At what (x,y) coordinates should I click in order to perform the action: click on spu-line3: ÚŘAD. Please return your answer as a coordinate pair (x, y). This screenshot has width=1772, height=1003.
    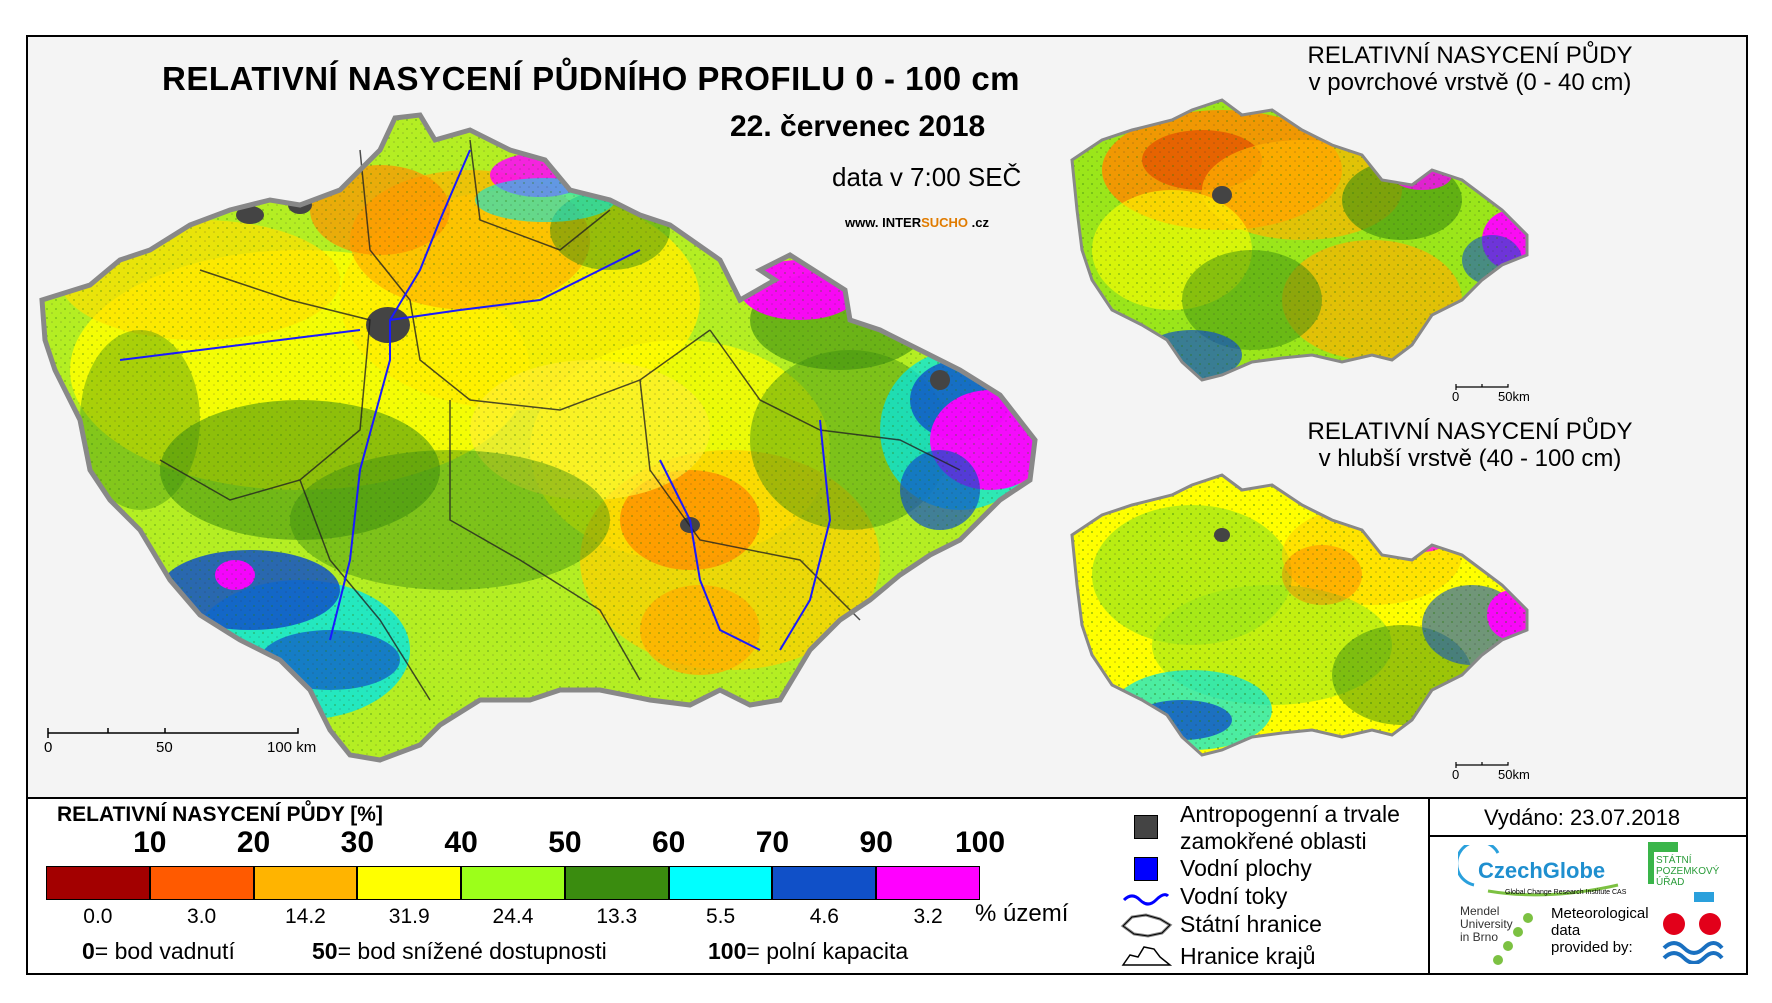
    Looking at the image, I should click on (1670, 882).